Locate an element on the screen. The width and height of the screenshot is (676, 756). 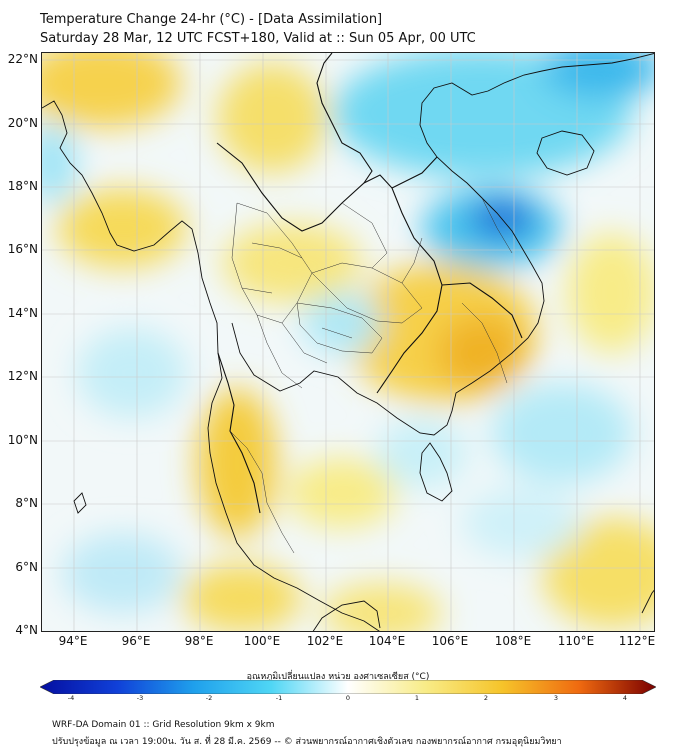
lat-label-20n: 20°N is located at coordinates (22, 123).